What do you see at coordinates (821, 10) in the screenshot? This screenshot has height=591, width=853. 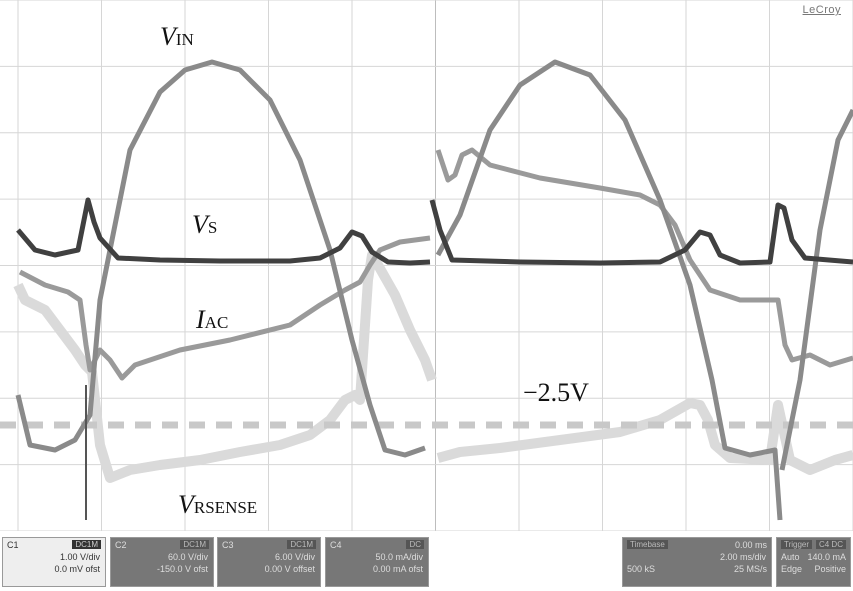 I see `brand-logo: LeCroy` at bounding box center [821, 10].